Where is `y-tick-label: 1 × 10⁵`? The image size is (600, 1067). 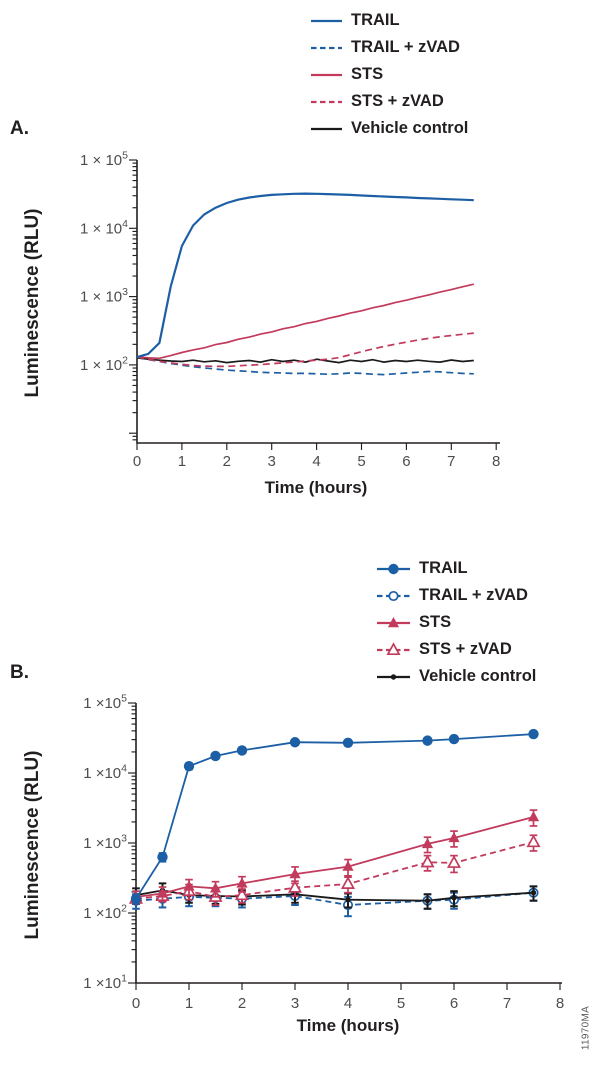
y-tick-label: 1 × 10⁵ is located at coordinates (104, 160).